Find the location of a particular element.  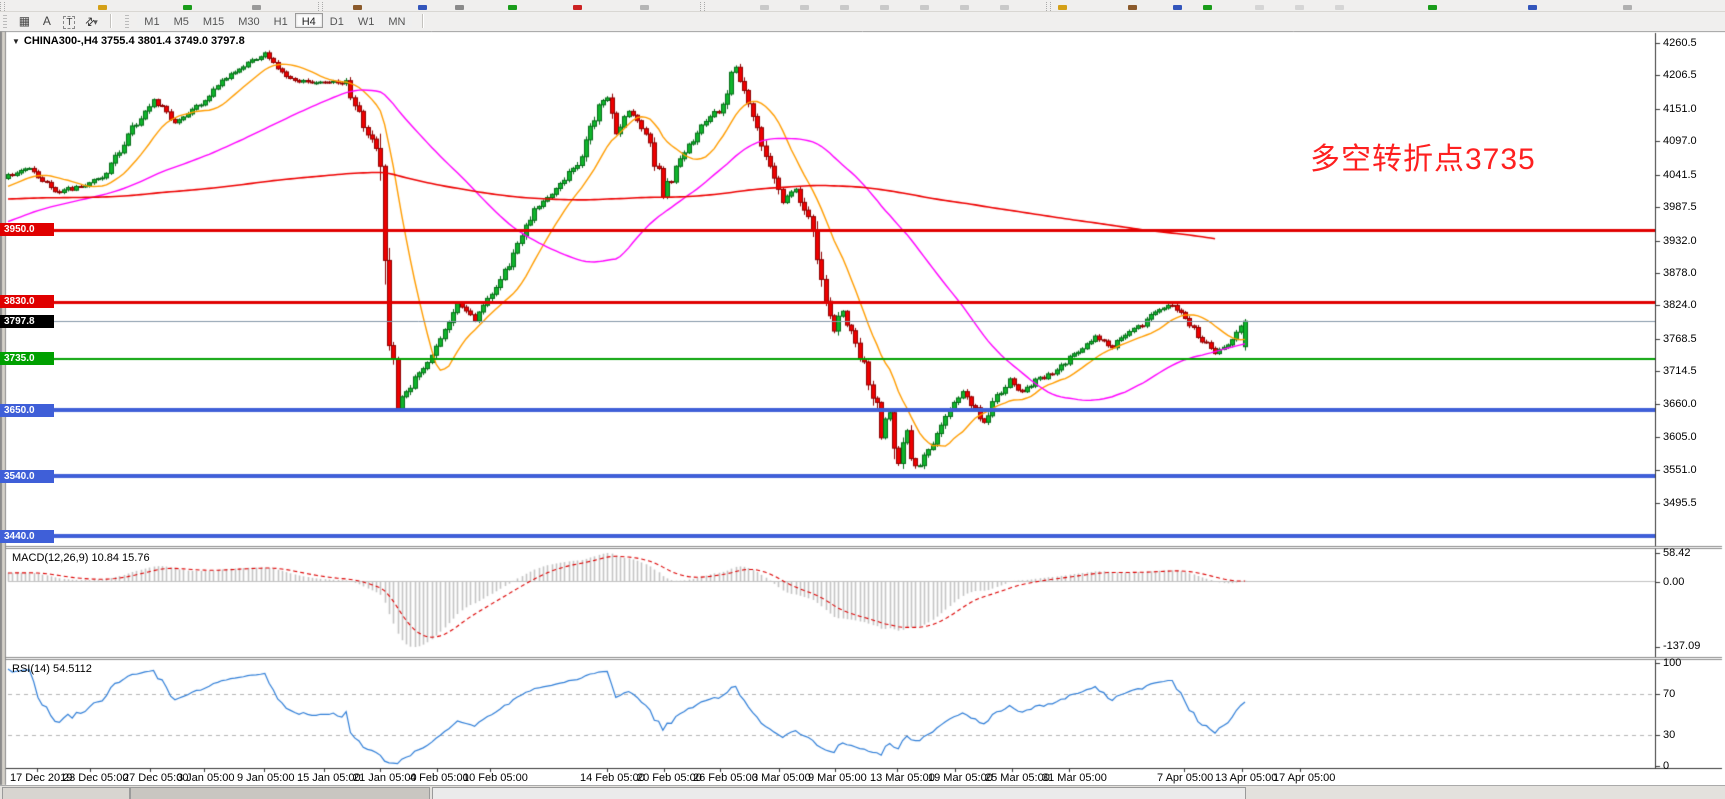

time-axis-label: 10 Feb 05:00 is located at coordinates (495, 778).